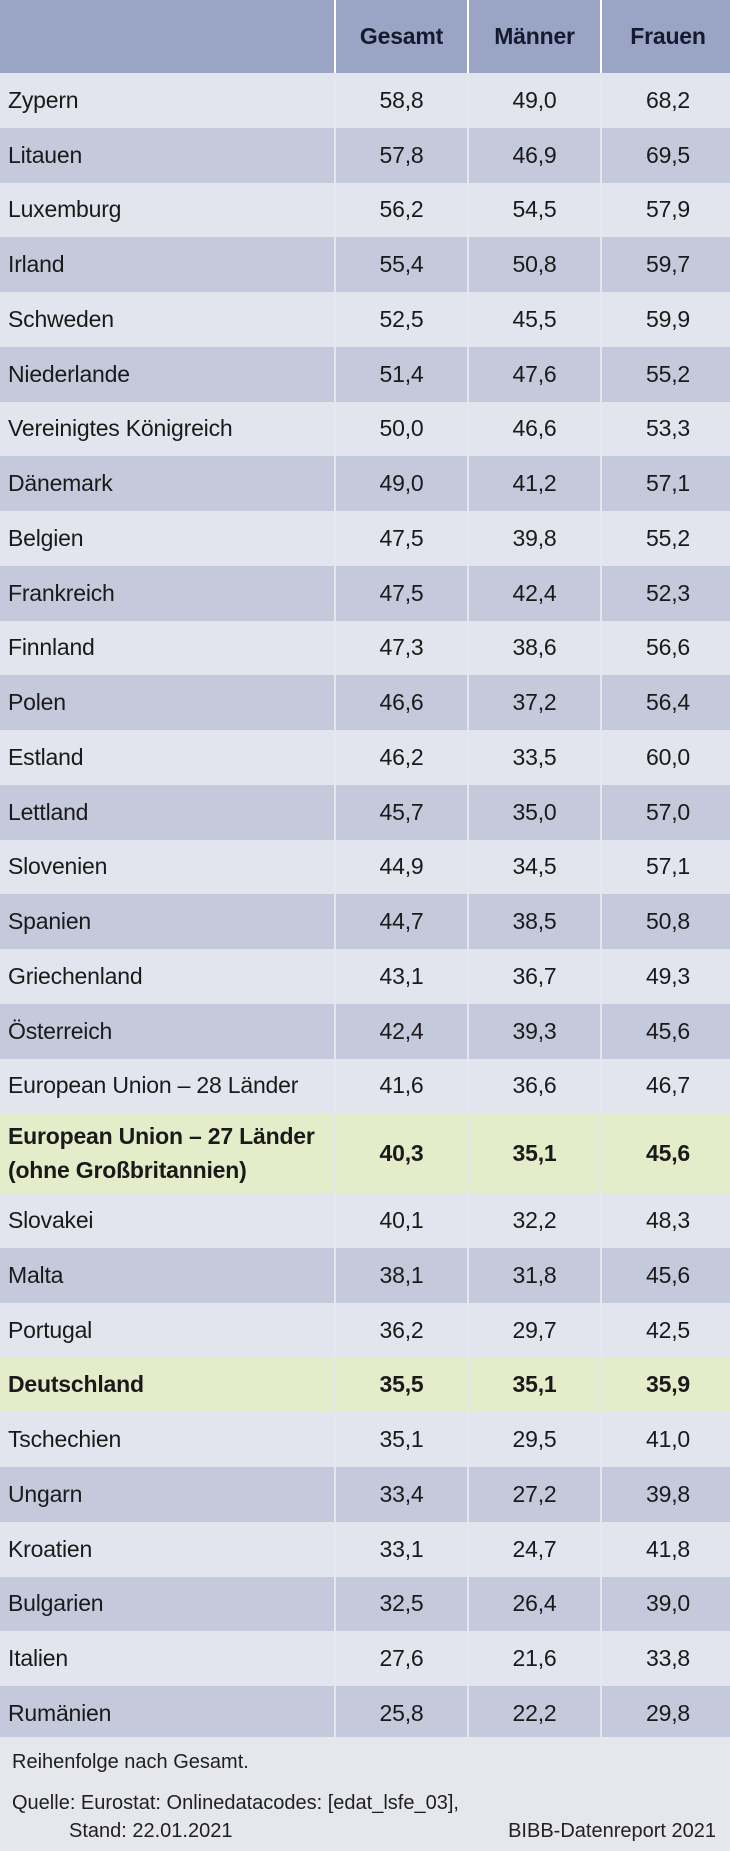  What do you see at coordinates (666, 921) in the screenshot?
I see `frauen-cell: 50,8` at bounding box center [666, 921].